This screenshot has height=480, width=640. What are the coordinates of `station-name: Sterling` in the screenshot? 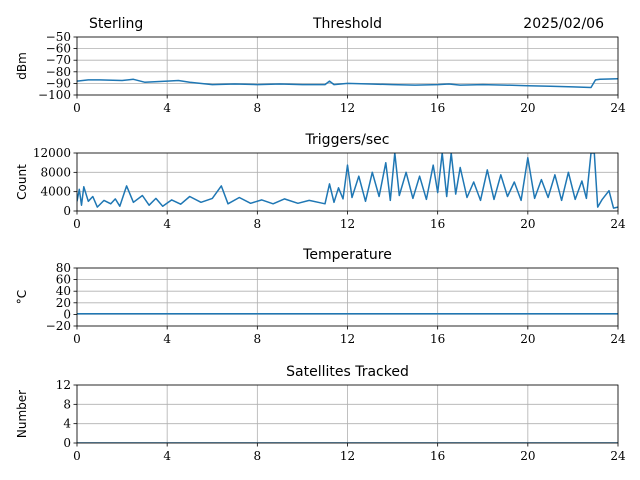 It's located at (116, 24).